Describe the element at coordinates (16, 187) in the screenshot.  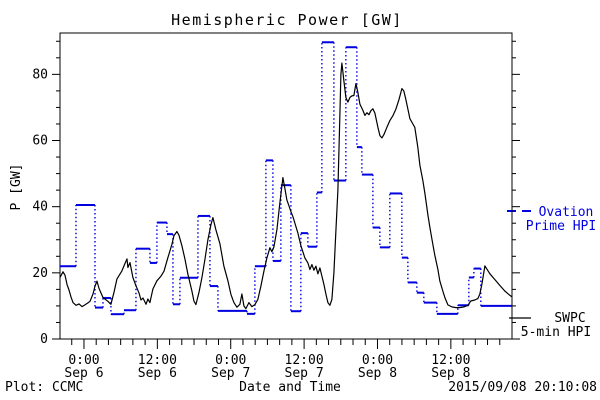
I see `y-axis-label: P [GW]` at that location.